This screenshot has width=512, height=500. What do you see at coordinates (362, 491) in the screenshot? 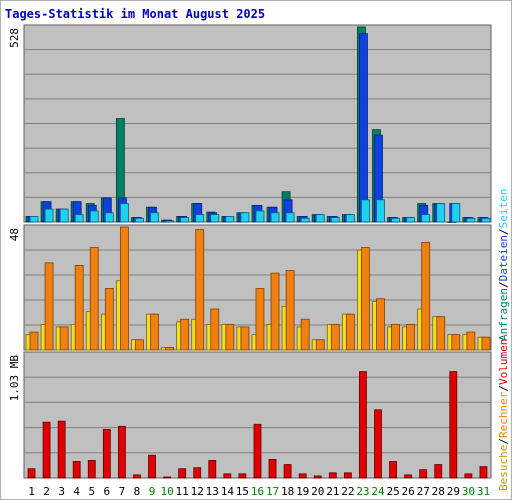
I see `x-tick-label: 23` at bounding box center [362, 491].